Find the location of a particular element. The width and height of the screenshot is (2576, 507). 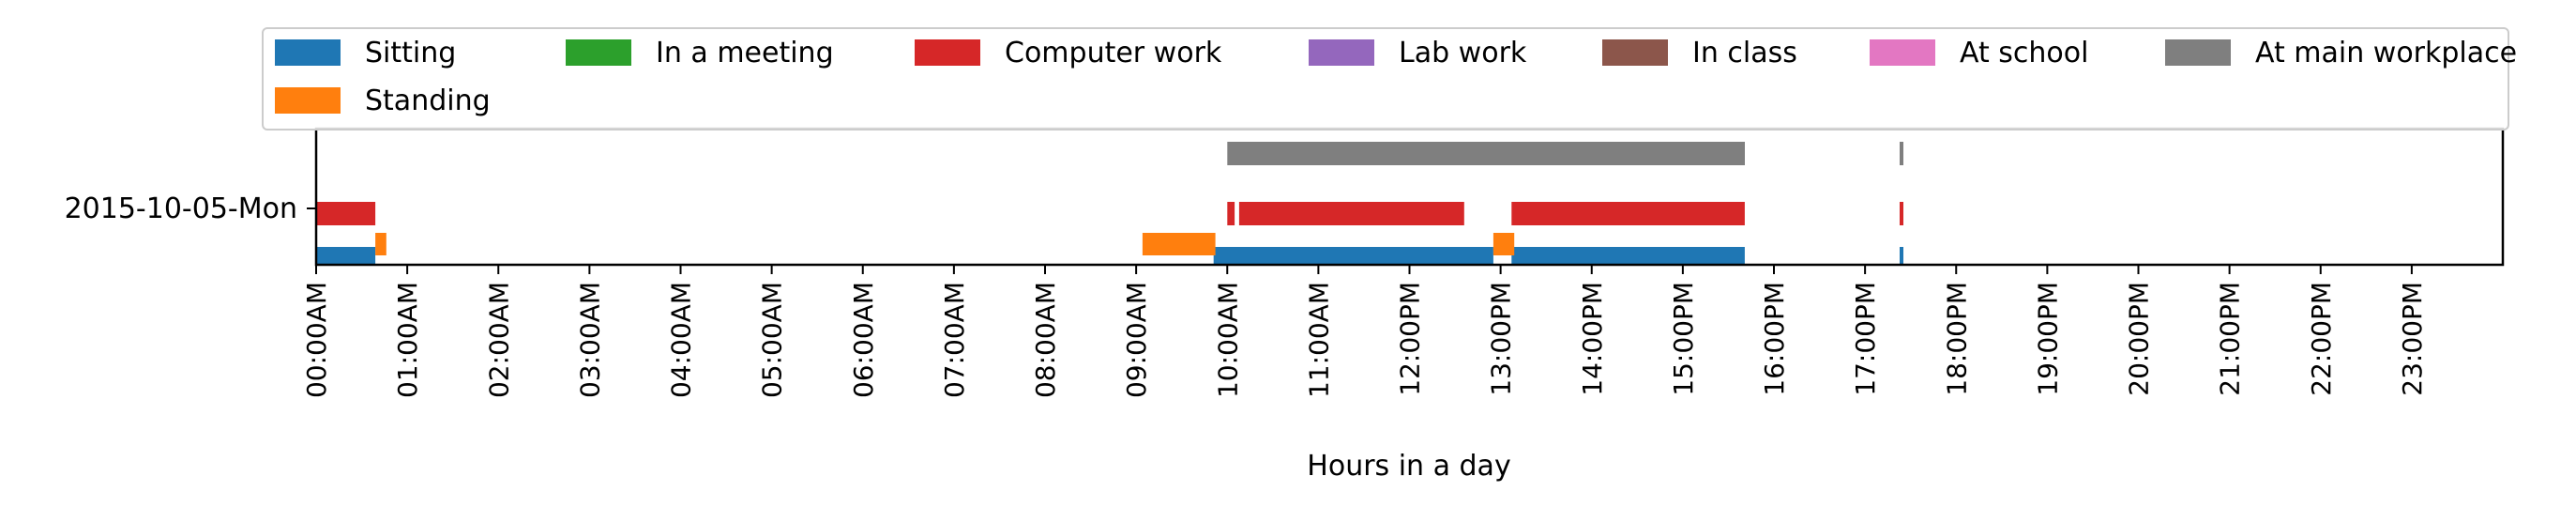

legend-swatch-sitting is located at coordinates (308, 52).